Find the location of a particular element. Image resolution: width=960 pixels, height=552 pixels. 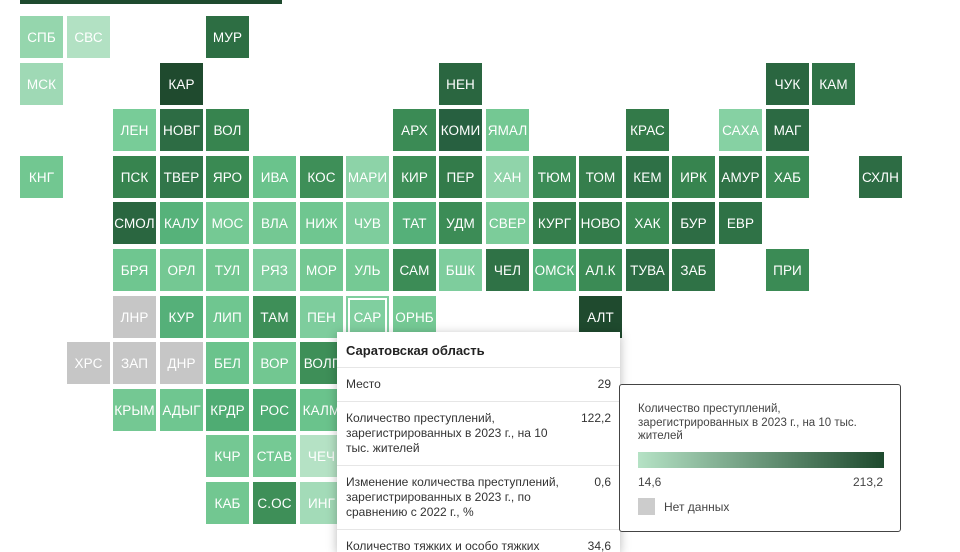

region-tile: МАРИ is located at coordinates (367, 177).